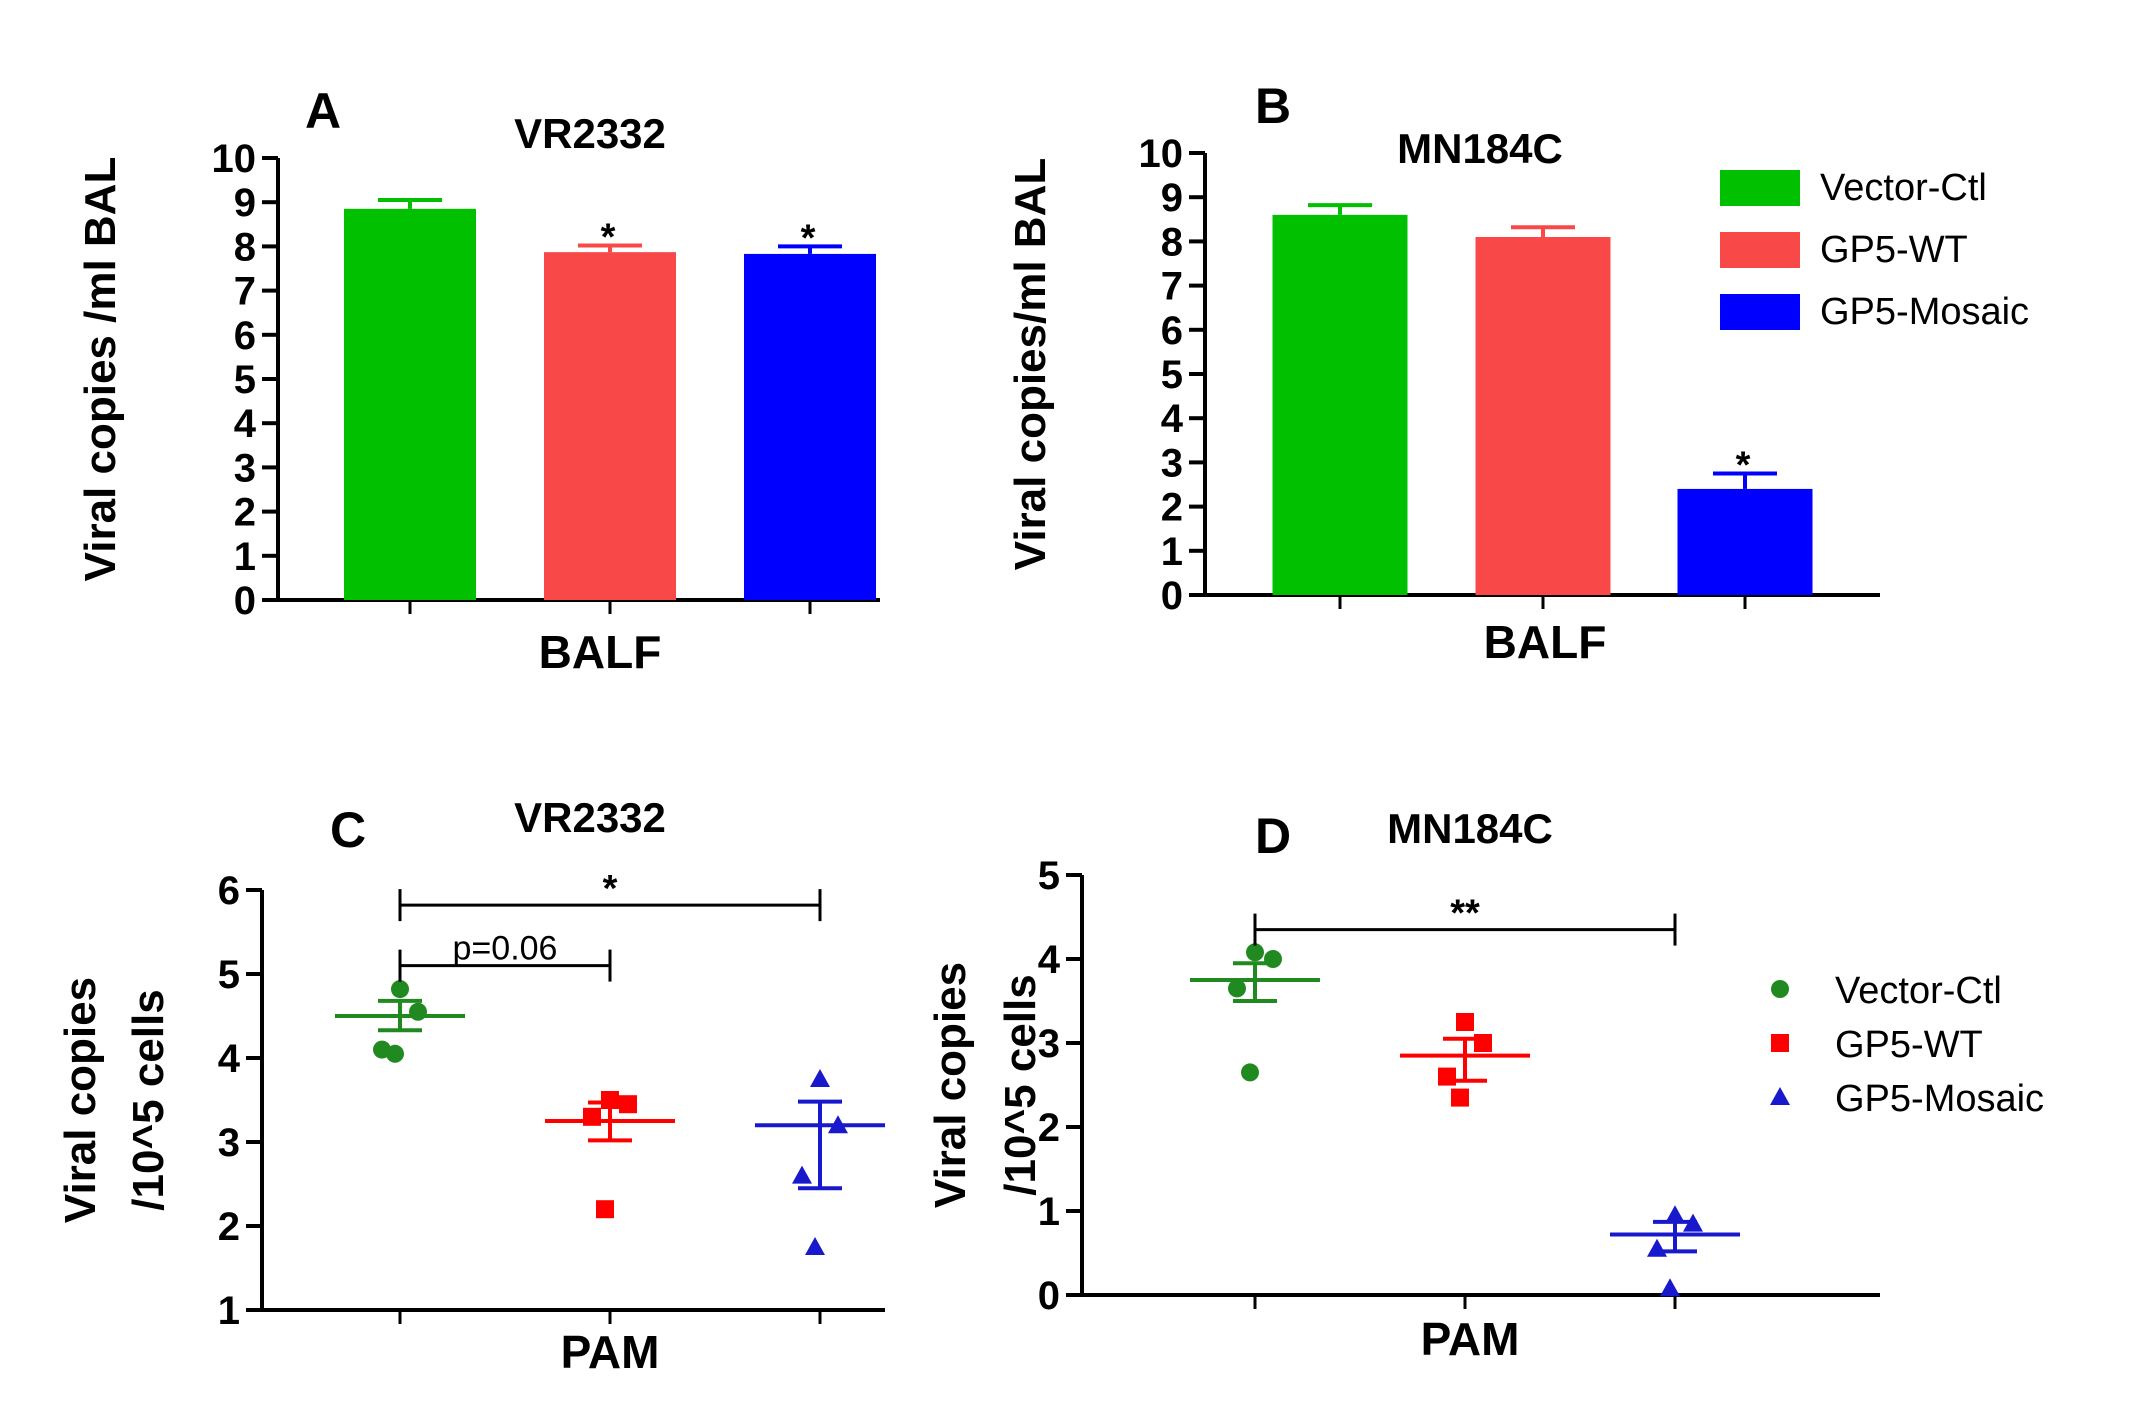 The image size is (2139, 1402). I want to click on panel-letter: B, so click(1273, 106).